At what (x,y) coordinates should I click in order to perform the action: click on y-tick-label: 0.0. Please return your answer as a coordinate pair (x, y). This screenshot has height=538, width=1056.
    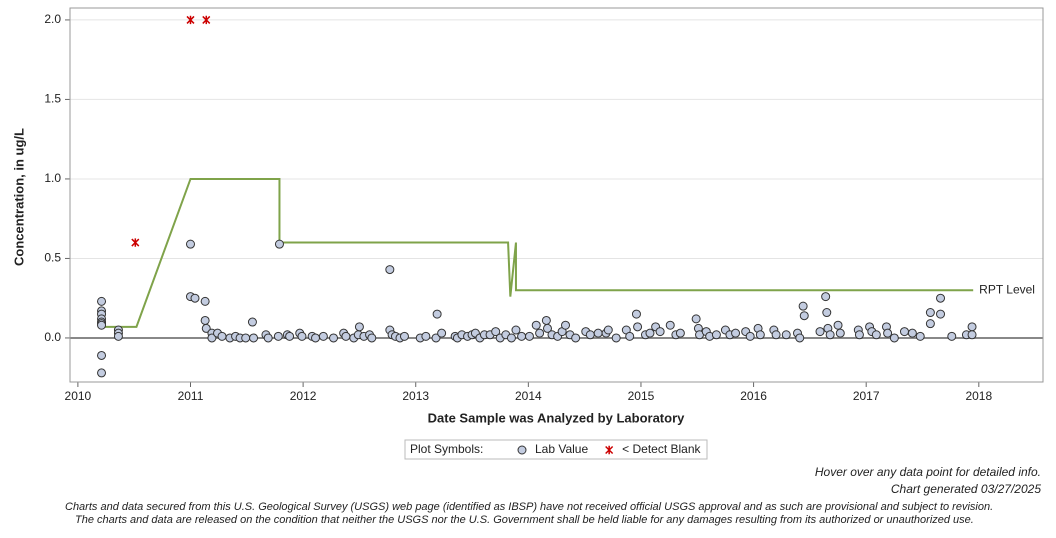
    Looking at the image, I should click on (52, 337).